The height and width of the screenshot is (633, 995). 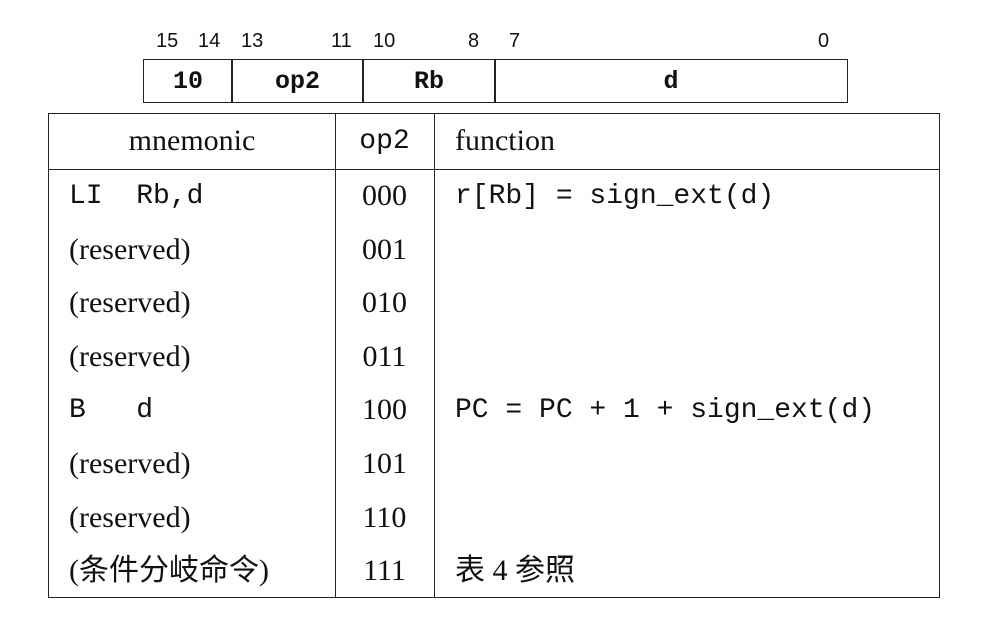 What do you see at coordinates (341, 41) in the screenshot?
I see `bit-number-11: 11` at bounding box center [341, 41].